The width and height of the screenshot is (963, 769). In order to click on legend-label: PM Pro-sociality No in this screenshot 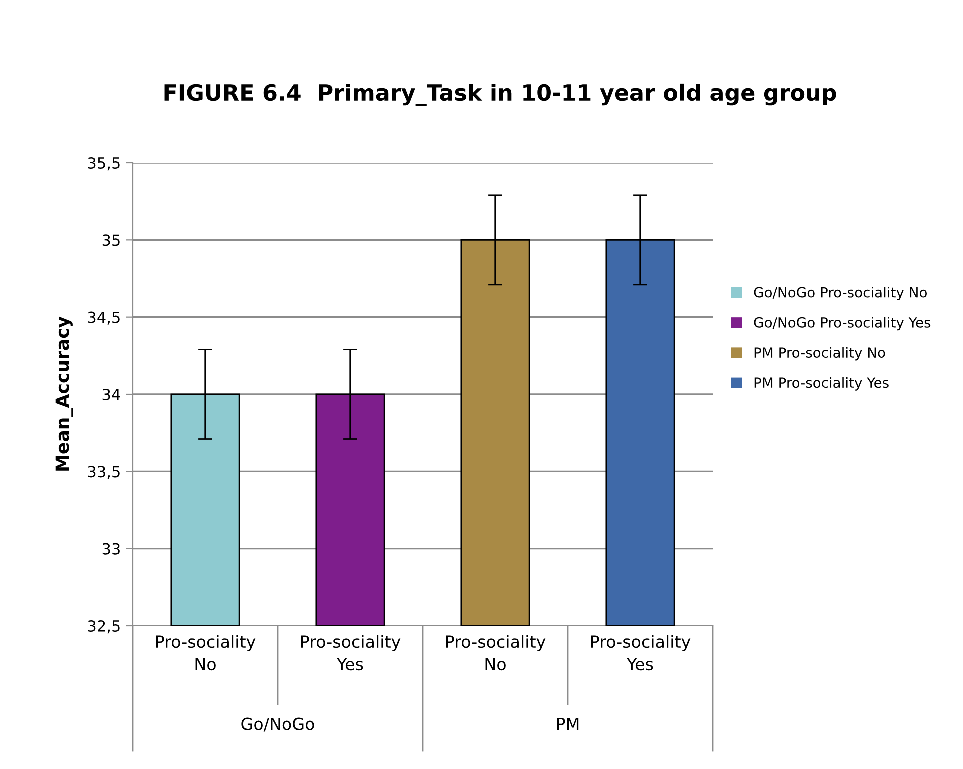, I will do `click(820, 354)`.